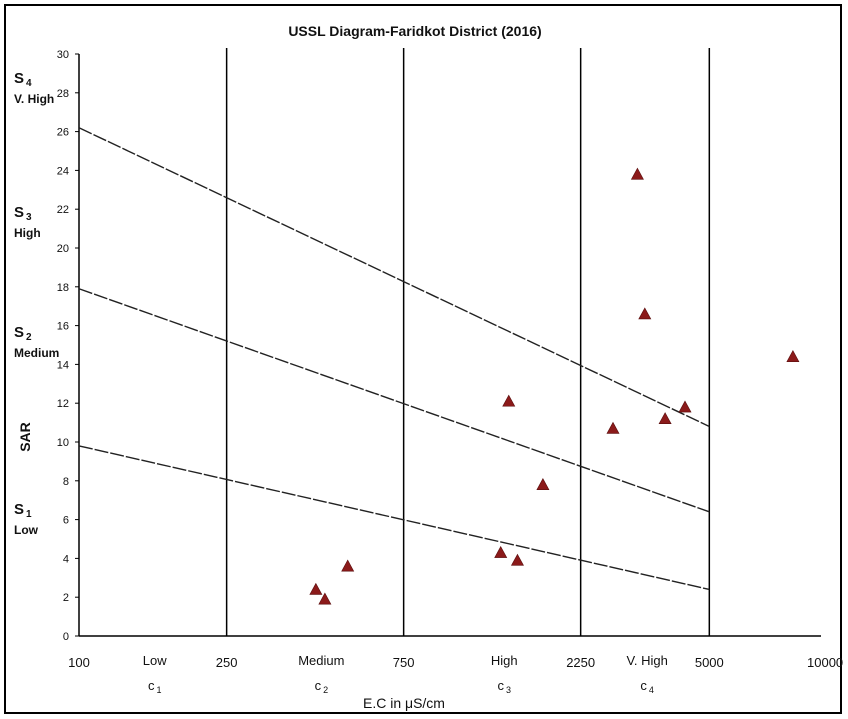  Describe the element at coordinates (504, 660) in the screenshot. I see `salinity-class-label: High` at that location.